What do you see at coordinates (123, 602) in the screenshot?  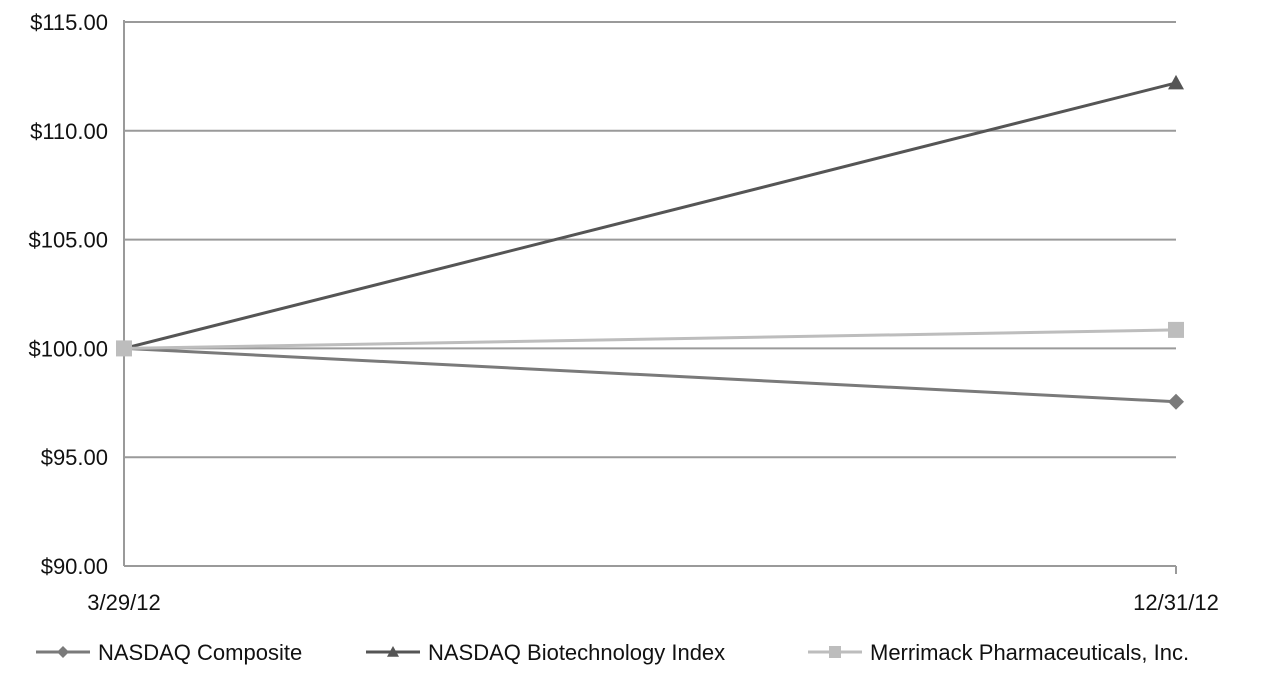 I see `x-tick-label: 3/29/12` at bounding box center [123, 602].